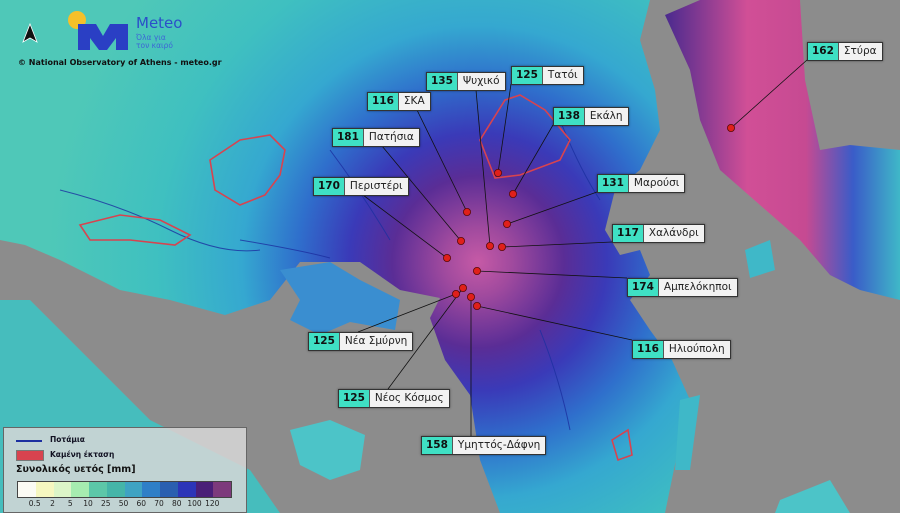 This screenshot has height=513, width=900. What do you see at coordinates (105, 503) in the screenshot?
I see `colorbar-tick: 25` at bounding box center [105, 503].